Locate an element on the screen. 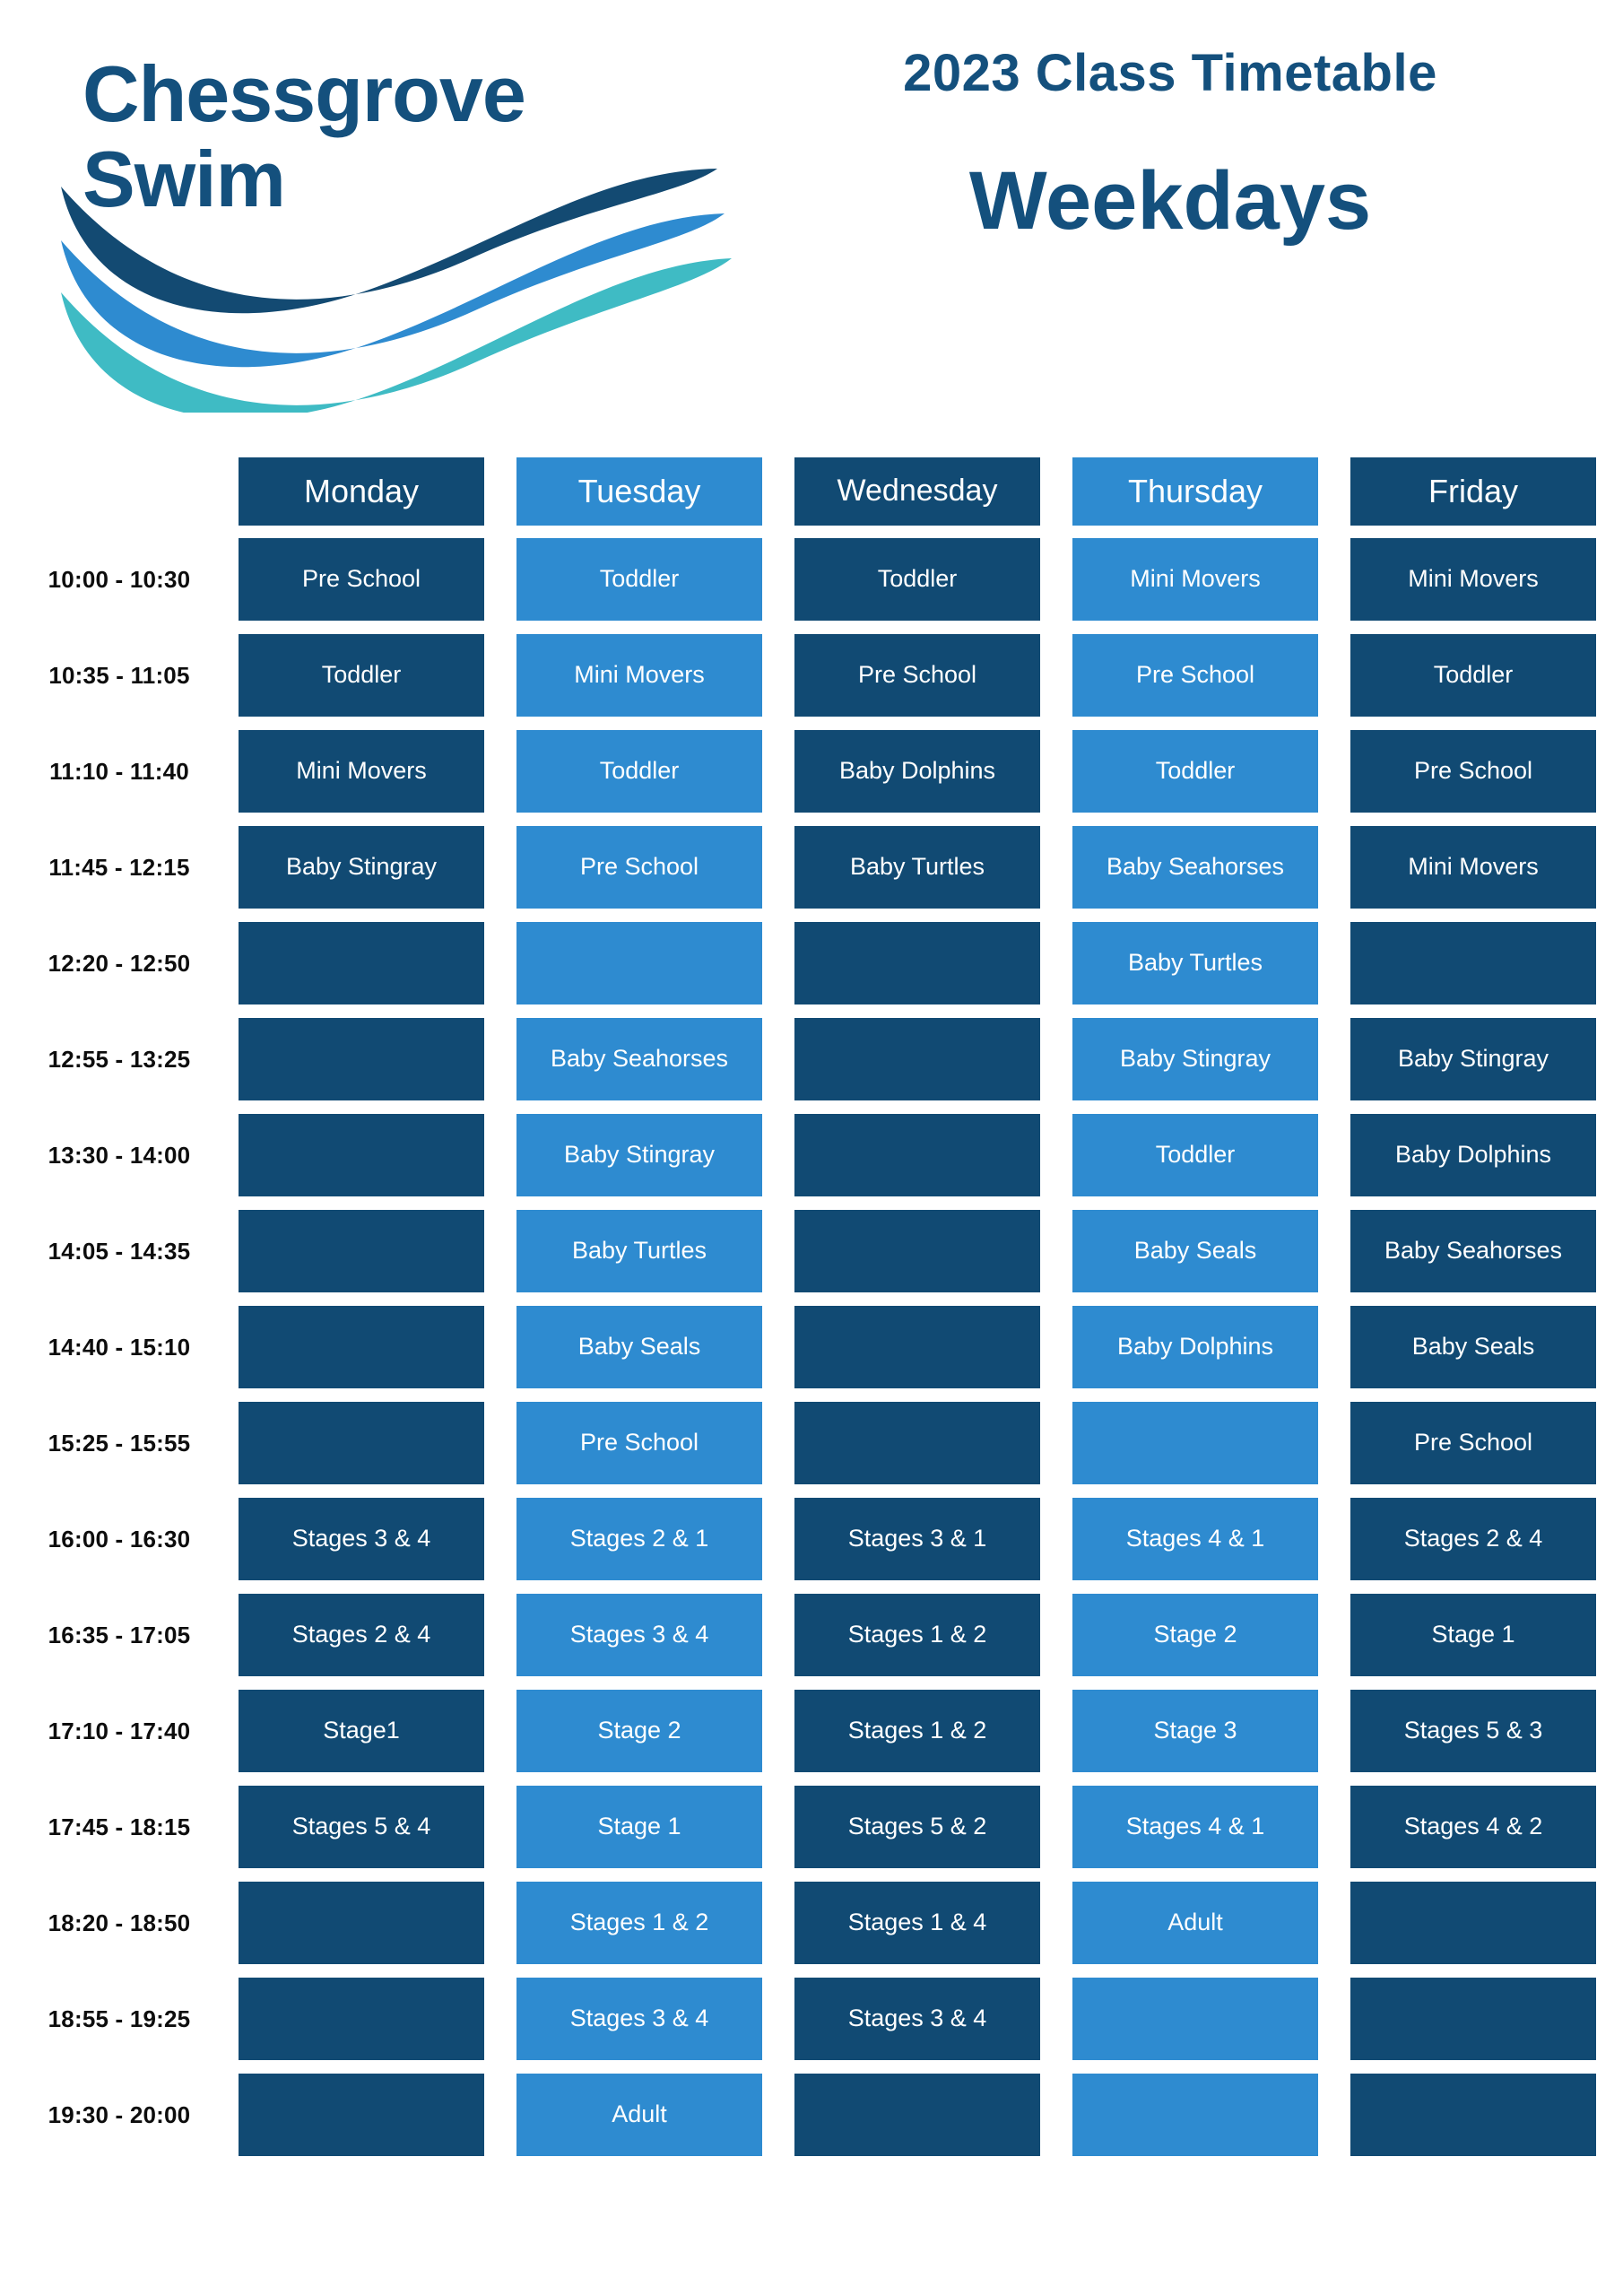  class-cell-tuesday: Adult is located at coordinates (639, 2115).